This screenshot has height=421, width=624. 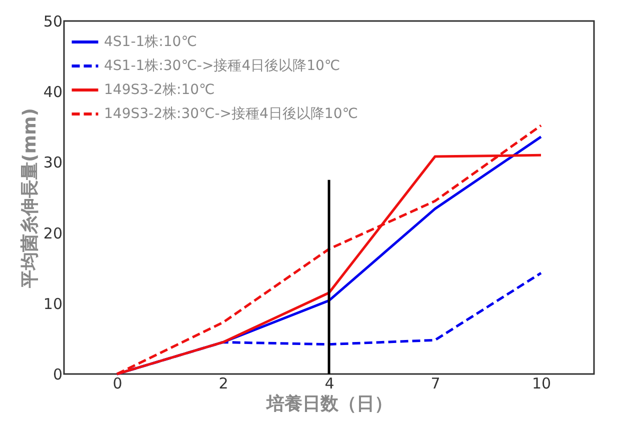 What do you see at coordinates (52, 21) in the screenshot?
I see `y-tick-label: 50` at bounding box center [52, 21].